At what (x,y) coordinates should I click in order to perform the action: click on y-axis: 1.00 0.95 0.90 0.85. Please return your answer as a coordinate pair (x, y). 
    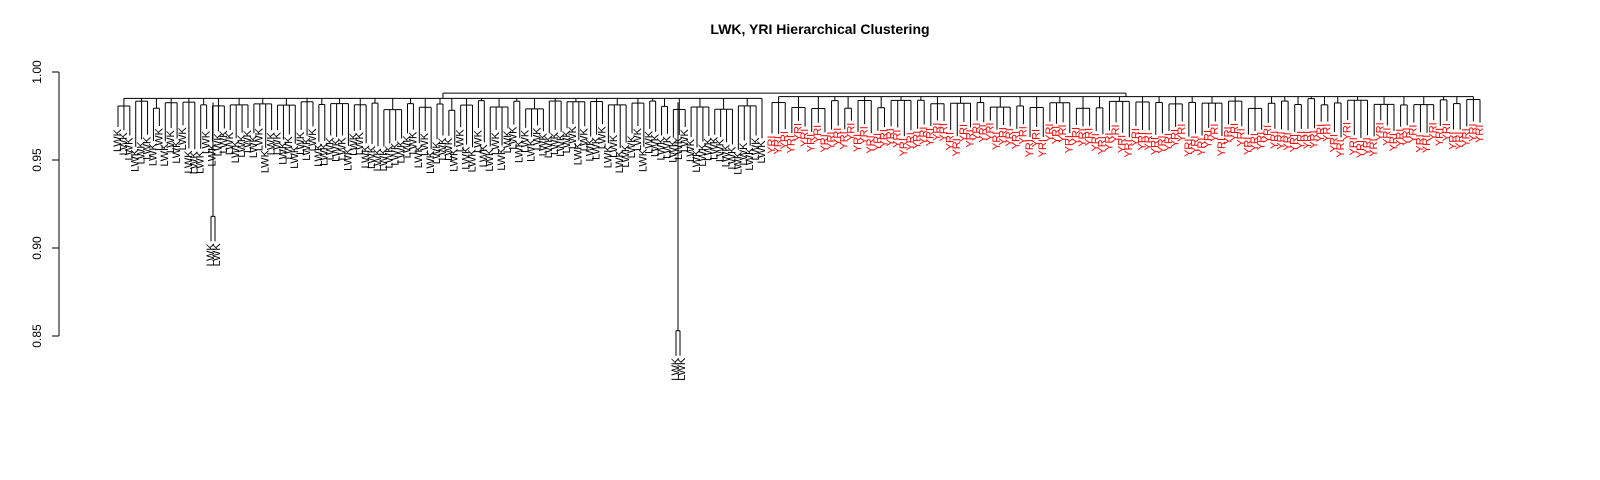
    Looking at the image, I should click on (45, 204).